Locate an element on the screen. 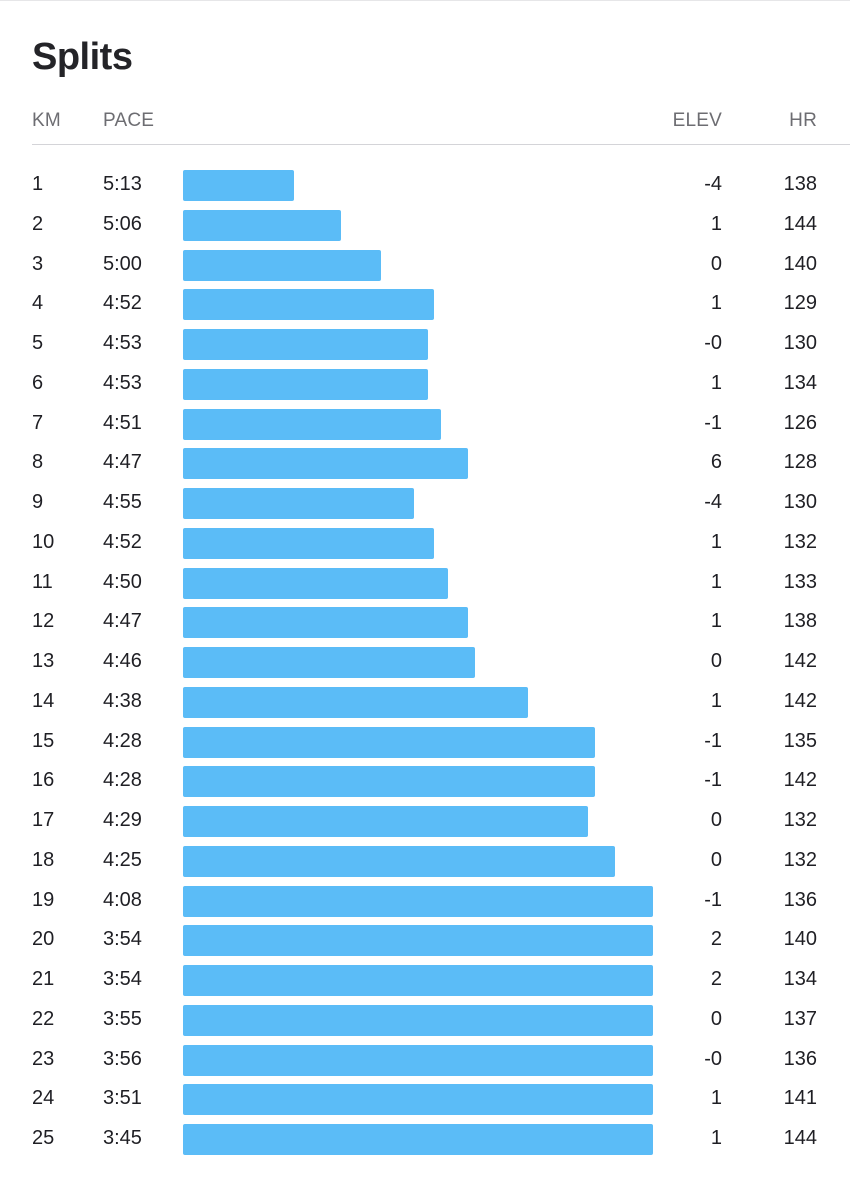  split-heart-rate: 128 is located at coordinates (800, 462).